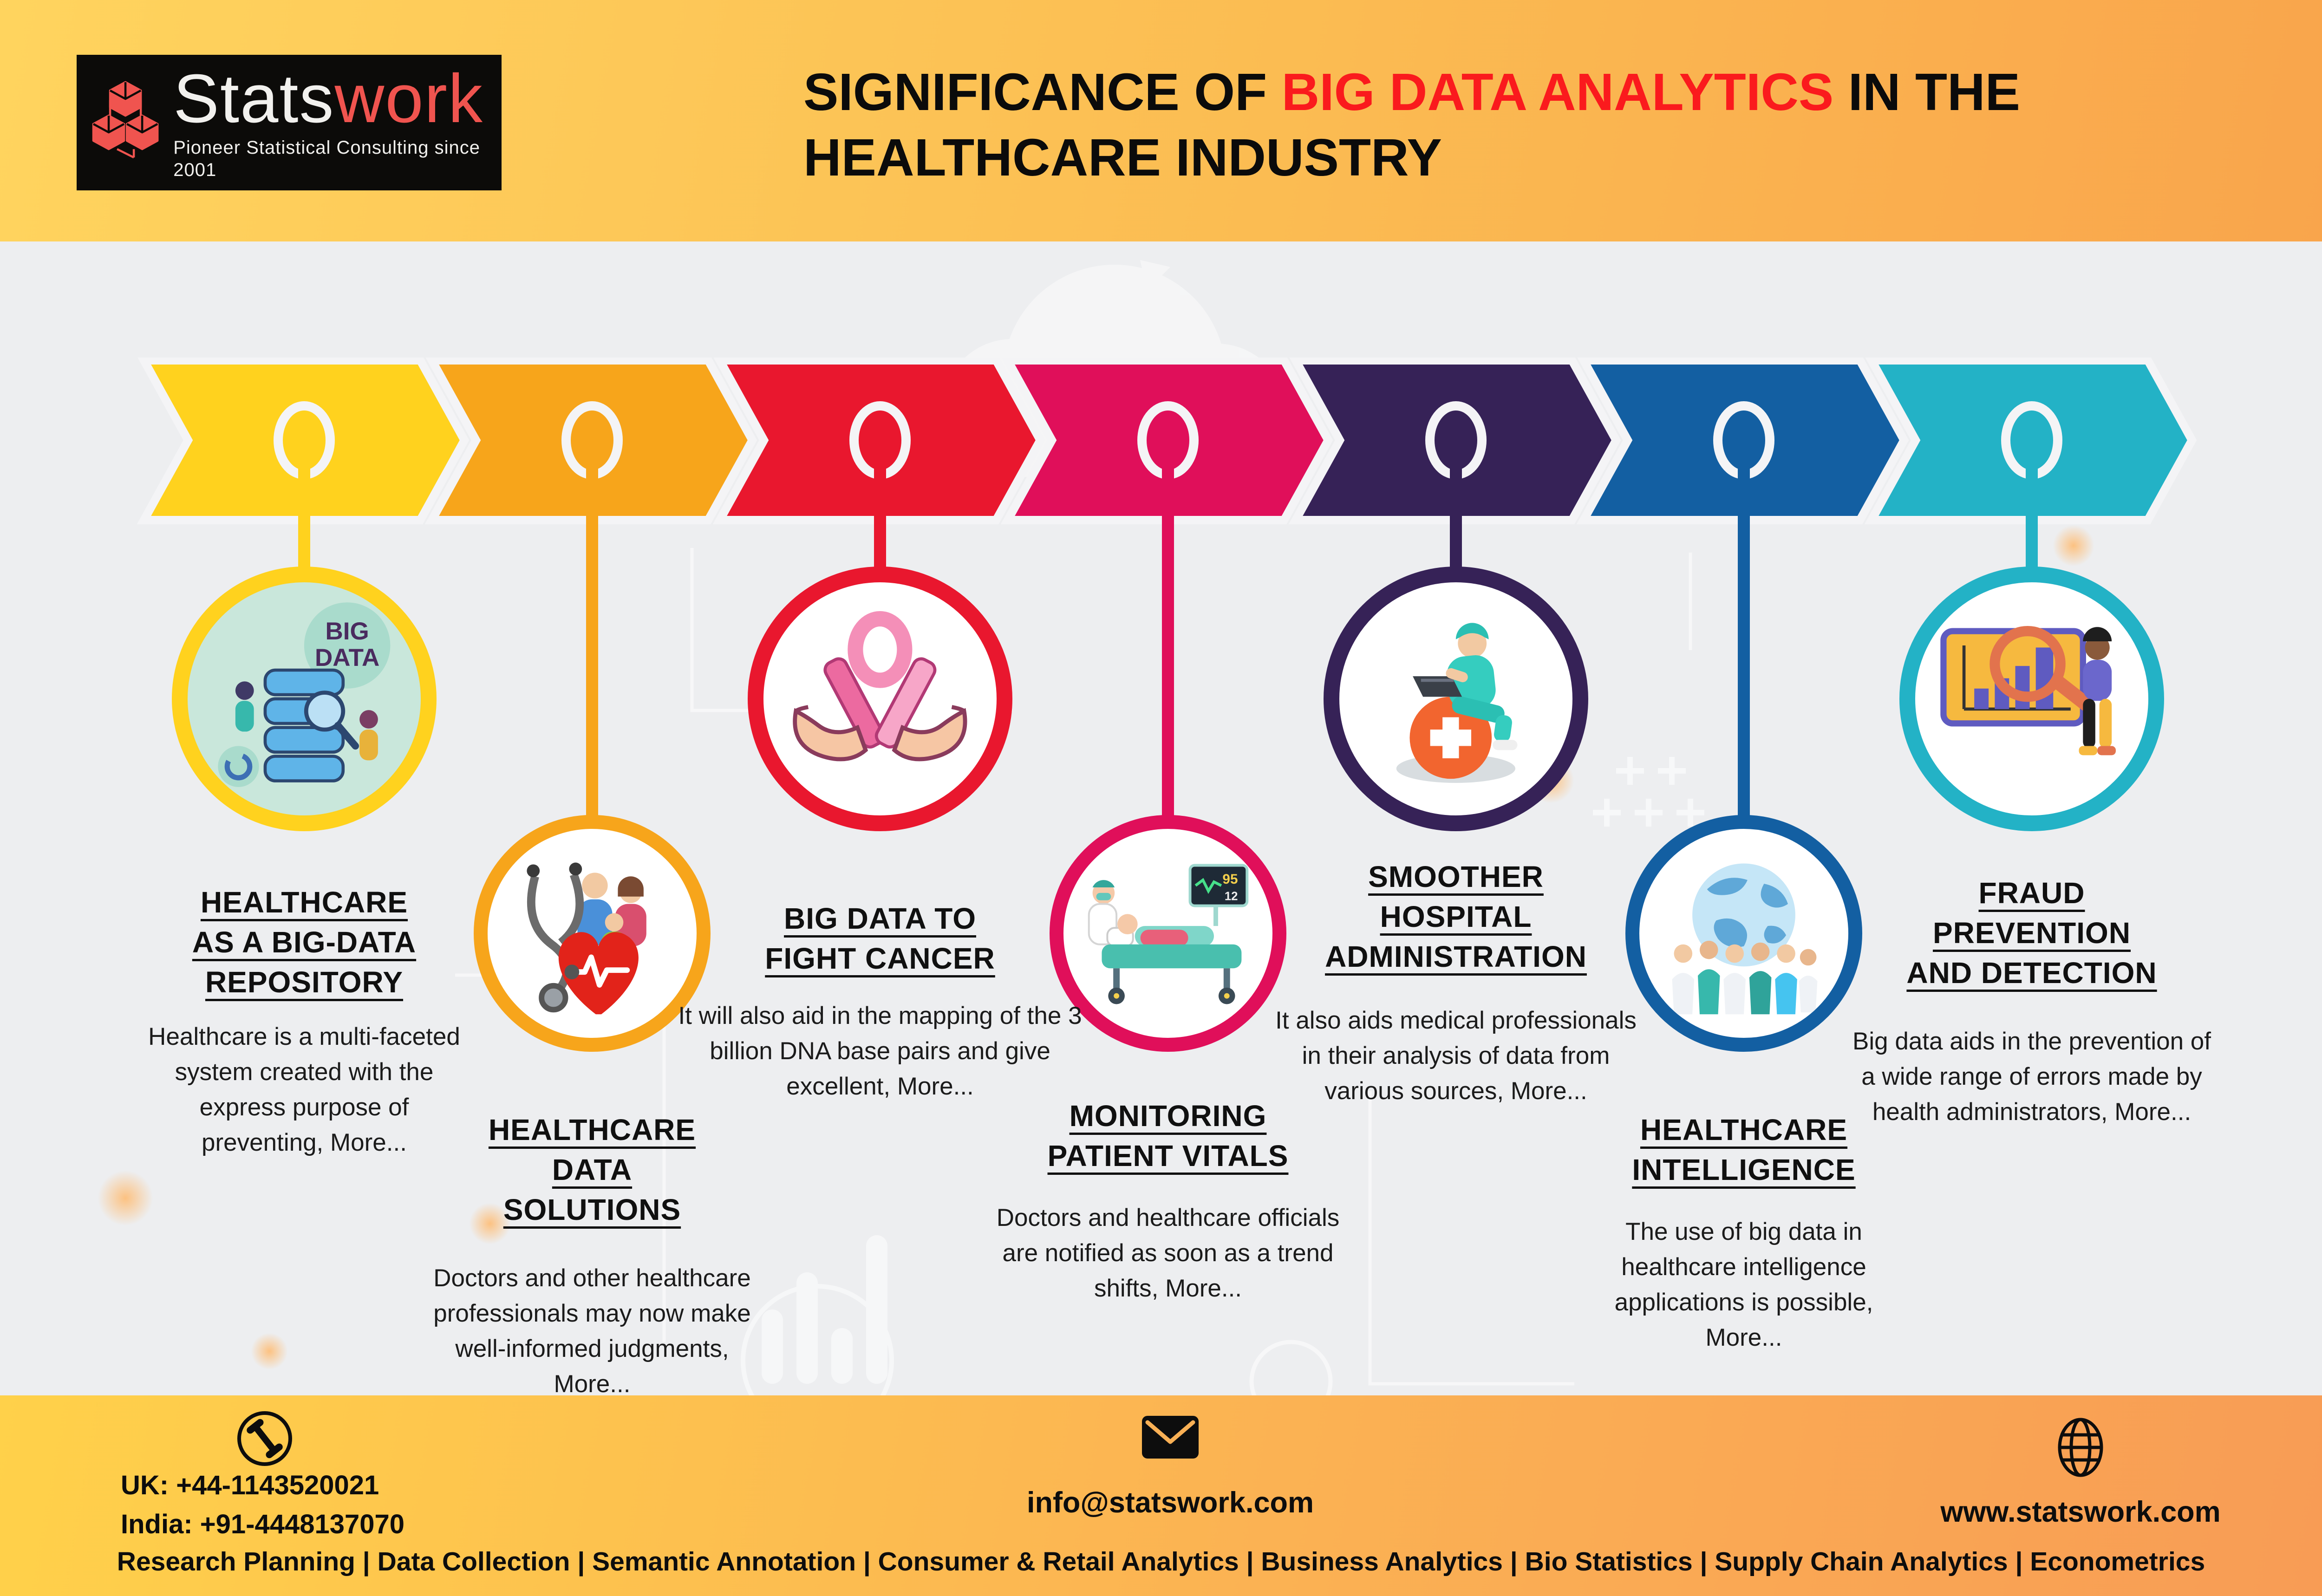  I want to click on section-1-icon-circle: BIG DATA, so click(304, 699).